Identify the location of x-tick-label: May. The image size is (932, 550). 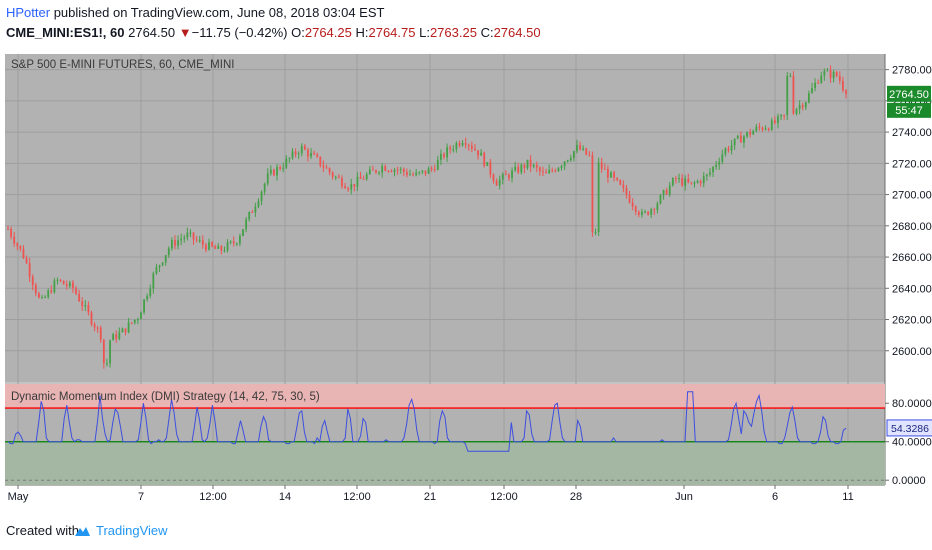
(18, 497).